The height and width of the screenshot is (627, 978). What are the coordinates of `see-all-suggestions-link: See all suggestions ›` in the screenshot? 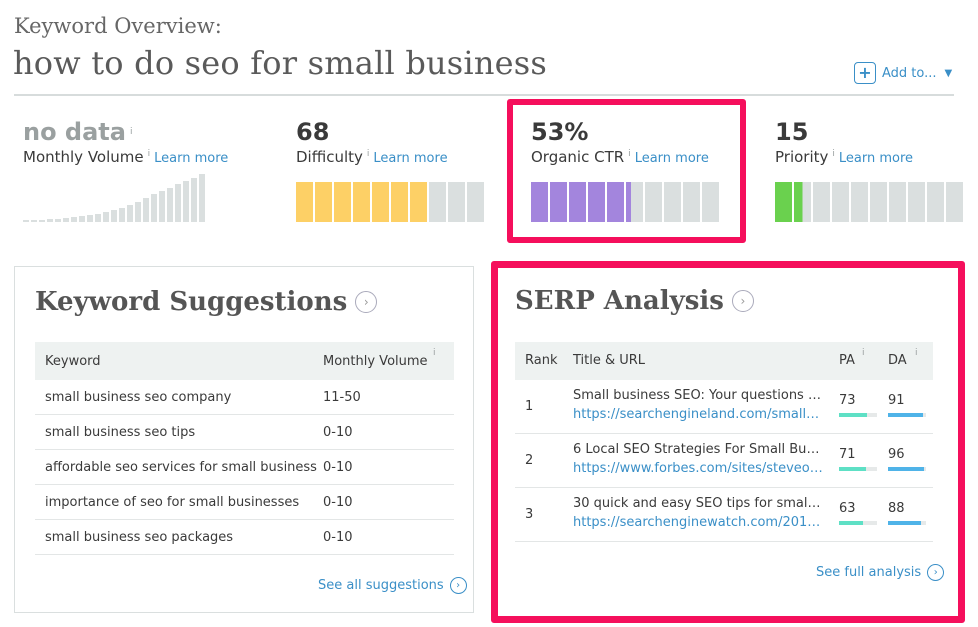 It's located at (392, 585).